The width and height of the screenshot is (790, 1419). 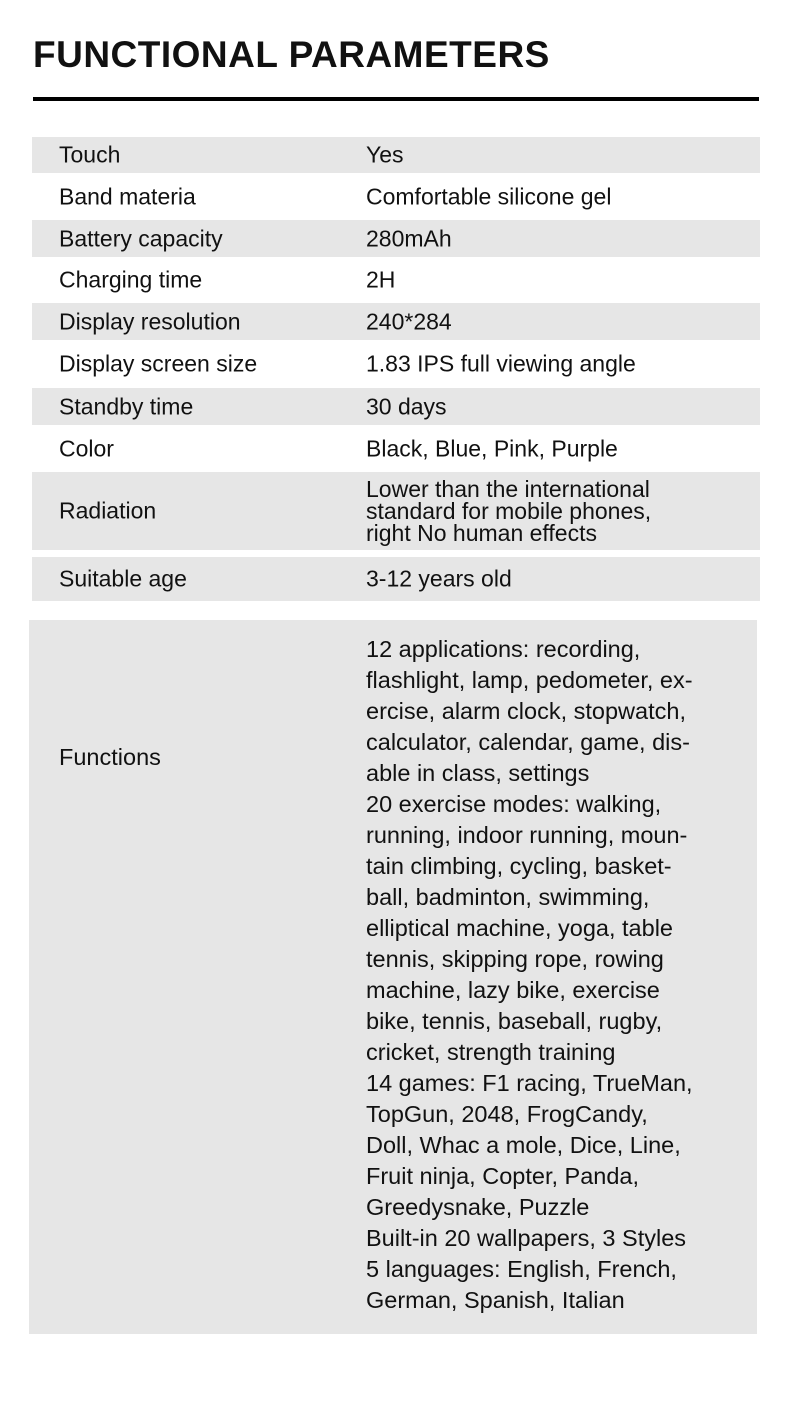 What do you see at coordinates (291, 54) in the screenshot?
I see `page-title: FUNCTIONAL PARAMETERS` at bounding box center [291, 54].